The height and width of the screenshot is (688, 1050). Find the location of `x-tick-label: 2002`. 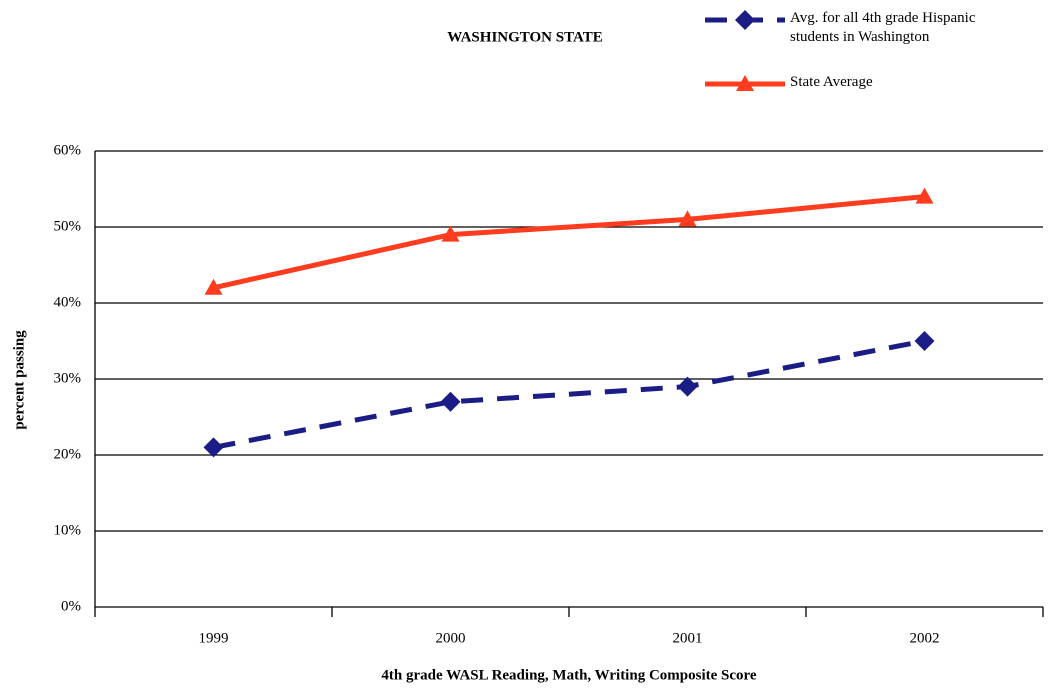

x-tick-label: 2002 is located at coordinates (925, 638).